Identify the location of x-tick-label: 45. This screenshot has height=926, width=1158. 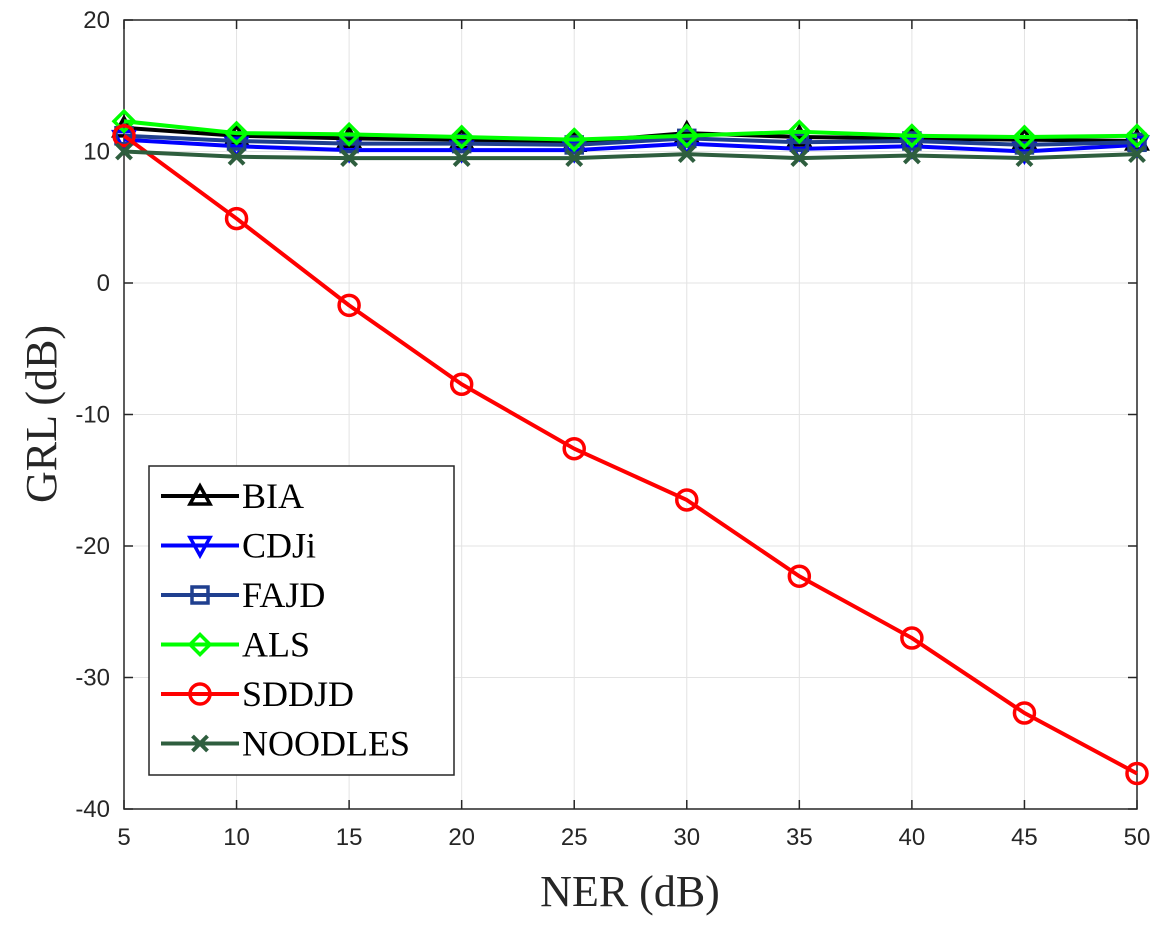
(1024, 837).